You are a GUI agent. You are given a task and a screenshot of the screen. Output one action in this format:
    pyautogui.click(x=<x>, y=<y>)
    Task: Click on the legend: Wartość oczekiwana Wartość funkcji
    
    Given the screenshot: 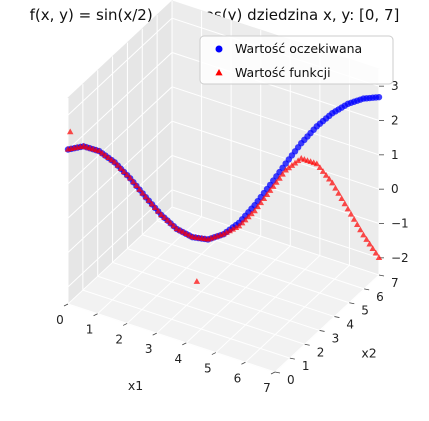 What is the action you would take?
    pyautogui.click(x=296, y=60)
    